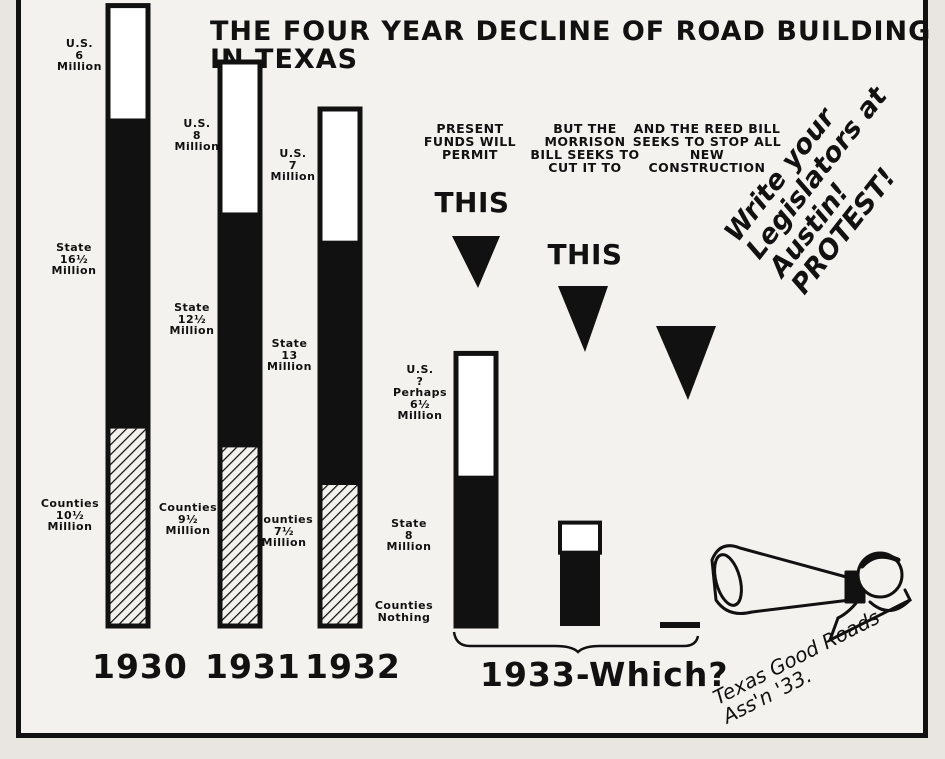 This screenshot has width=945, height=759. Describe the element at coordinates (188, 519) in the screenshot. I see `bar-label-counties-1931: Counties 9½ Million` at that location.